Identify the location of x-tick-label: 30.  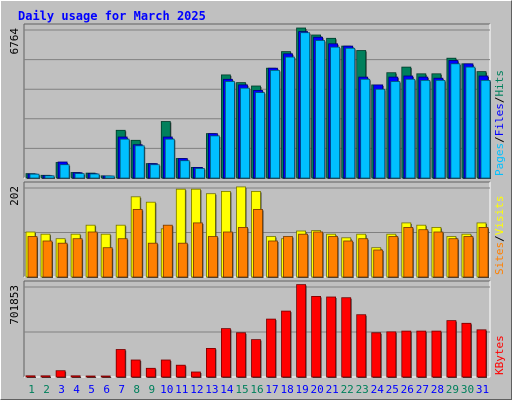
(467, 389).